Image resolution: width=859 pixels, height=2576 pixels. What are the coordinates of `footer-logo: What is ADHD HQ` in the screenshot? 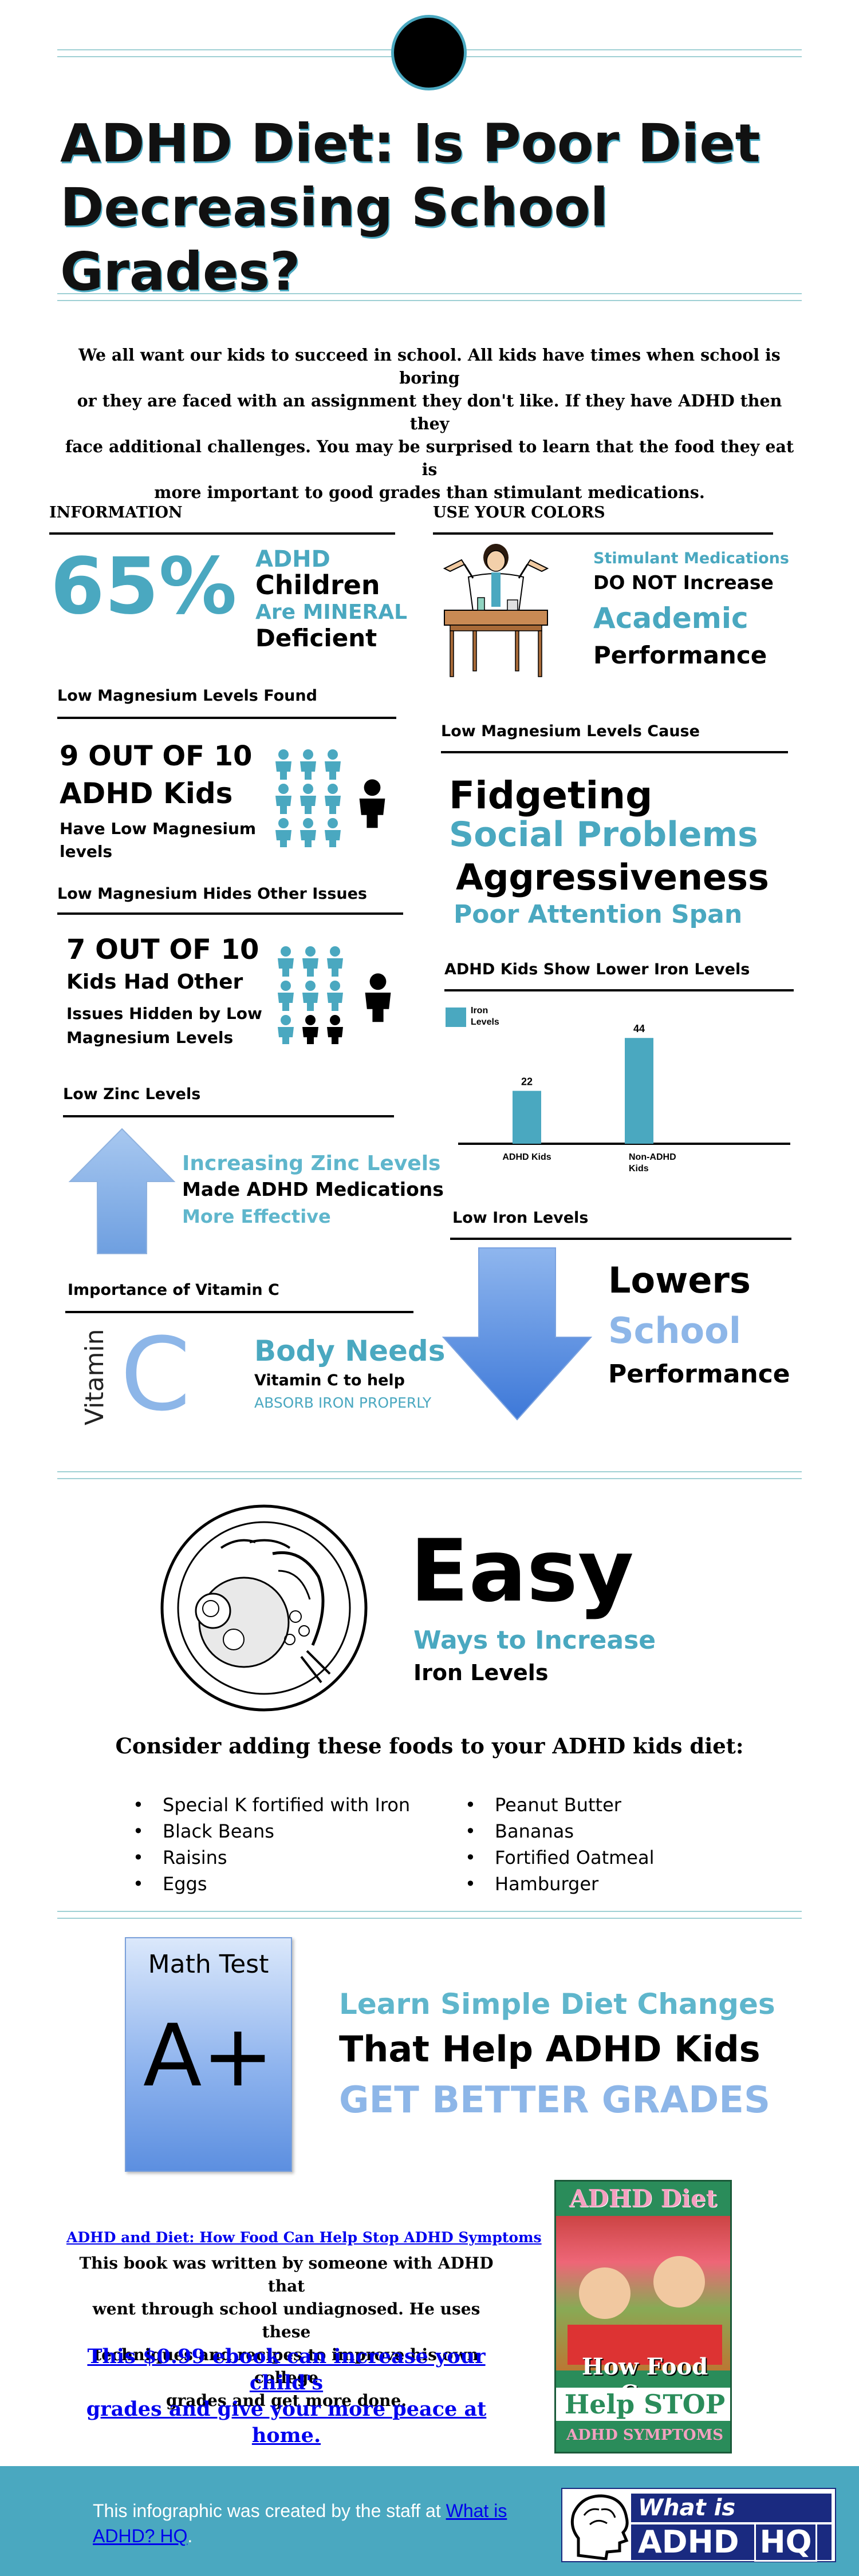 It's located at (698, 2525).